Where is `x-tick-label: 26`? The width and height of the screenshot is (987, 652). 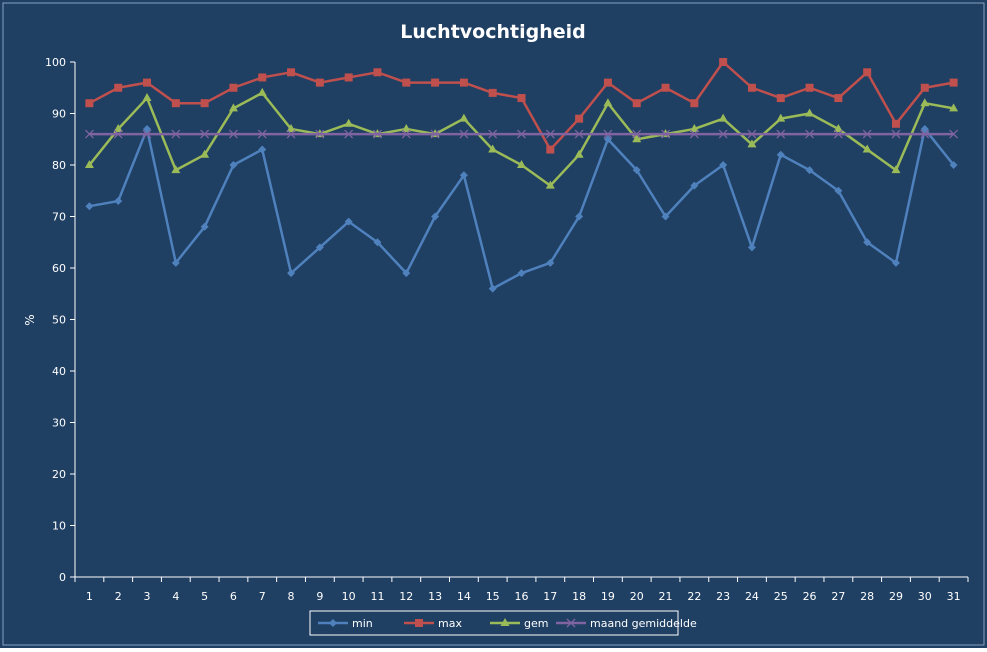
x-tick-label: 26 is located at coordinates (810, 596).